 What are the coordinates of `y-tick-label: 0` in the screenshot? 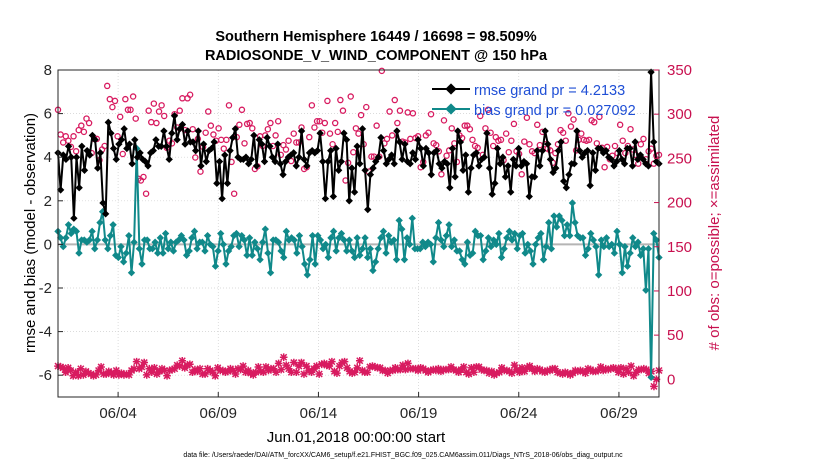 It's located at (48, 244).